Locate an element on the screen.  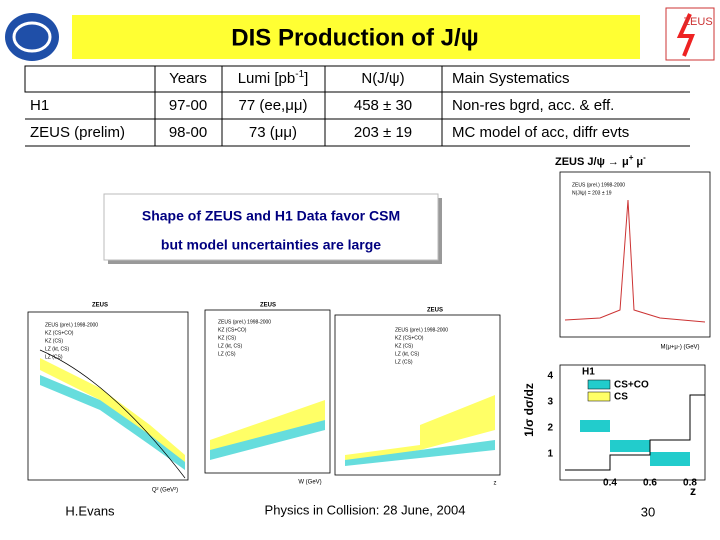
table-header: Years is located at coordinates (188, 78).